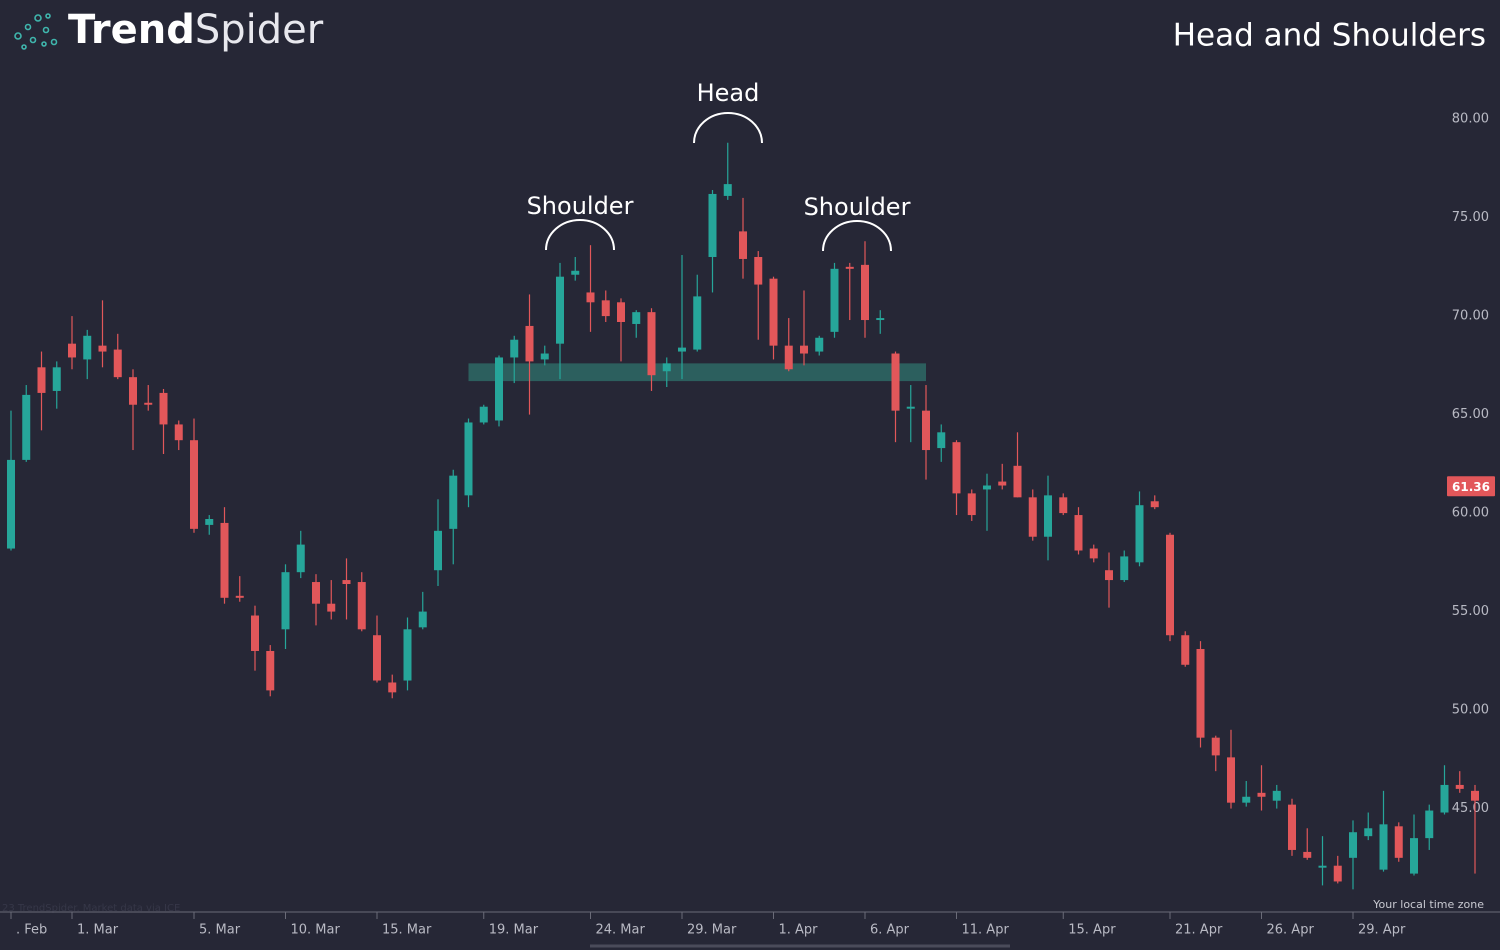 This screenshot has width=1500, height=950. Describe the element at coordinates (857, 207) in the screenshot. I see `annotation-label: Shoulder` at that location.